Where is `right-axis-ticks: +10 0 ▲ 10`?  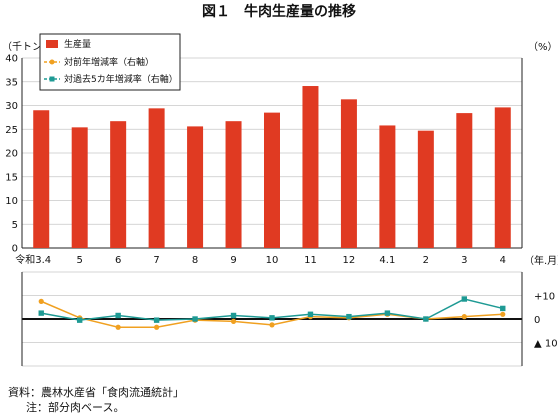
right-axis-ticks: +10 0 ▲ 10 is located at coordinates (546, 321).